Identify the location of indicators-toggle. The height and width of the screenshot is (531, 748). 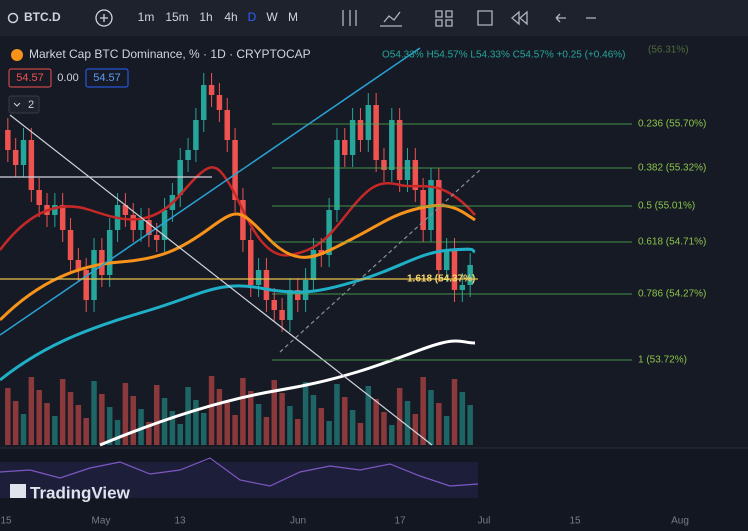
(24, 104).